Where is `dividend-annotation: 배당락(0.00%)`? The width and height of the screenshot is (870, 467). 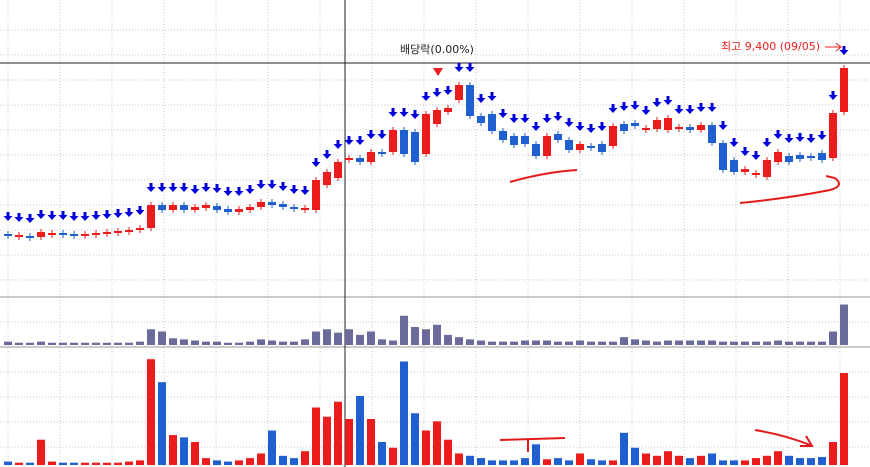
dividend-annotation: 배당락(0.00%) is located at coordinates (437, 49).